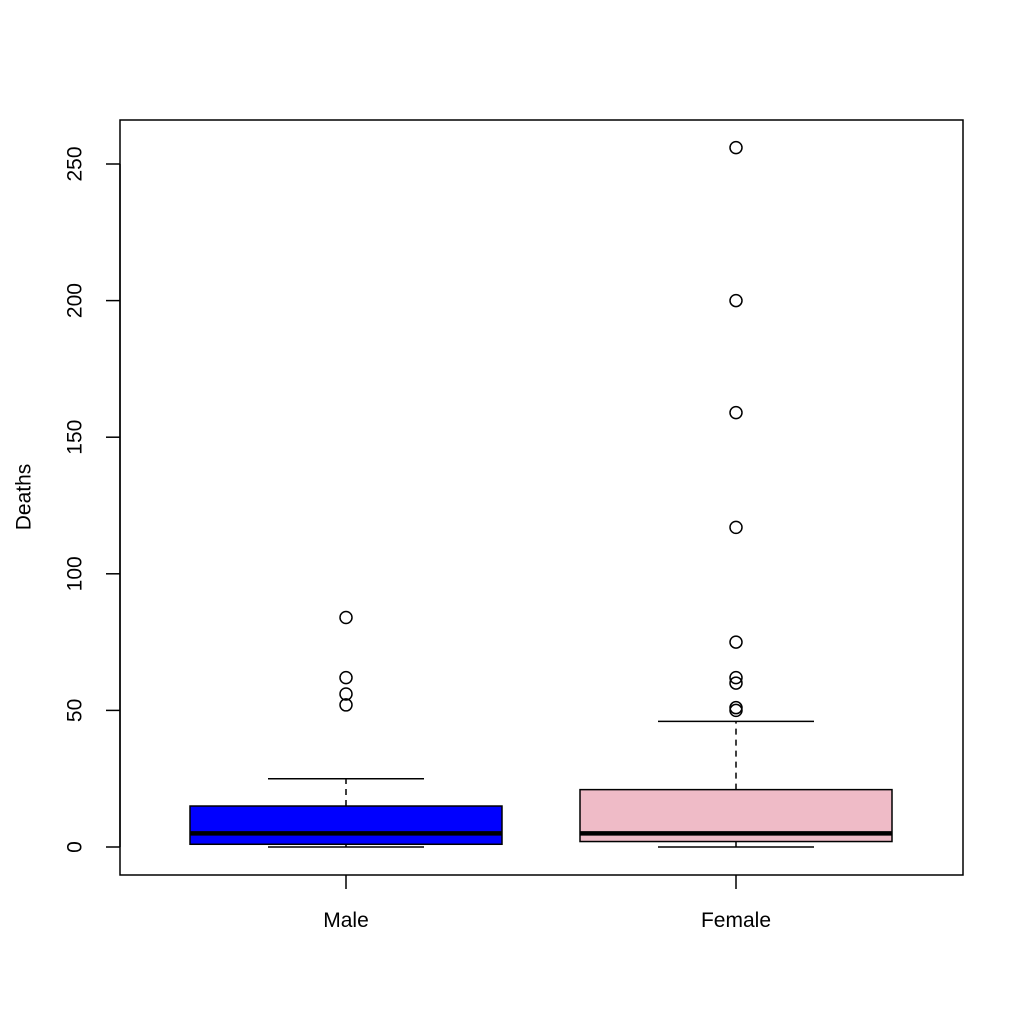 Image resolution: width=1024 pixels, height=1024 pixels. What do you see at coordinates (92, 499) in the screenshot?
I see `y-axis: 0 50 100 150 200 250` at bounding box center [92, 499].